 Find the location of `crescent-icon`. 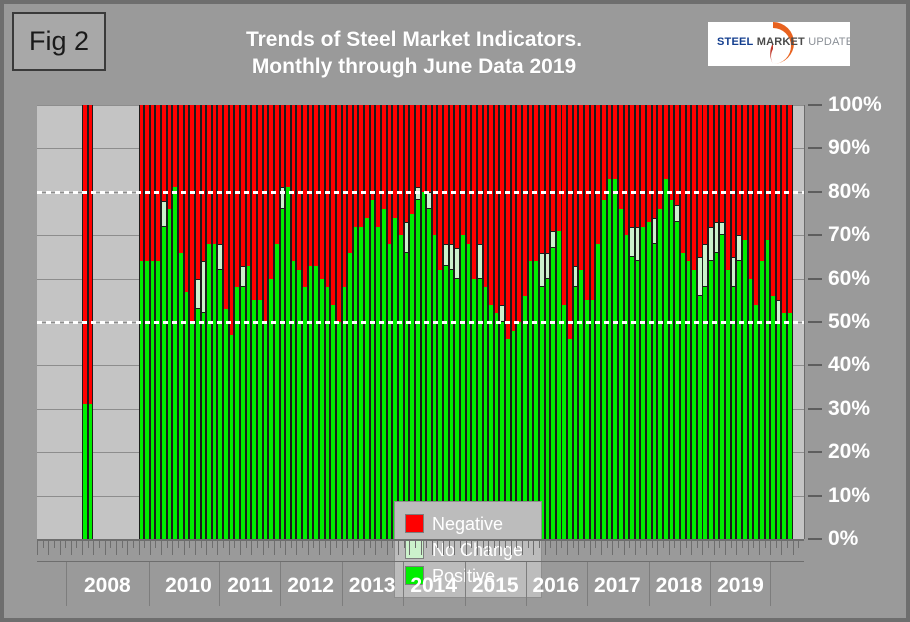

crescent-icon is located at coordinates (782, 43).